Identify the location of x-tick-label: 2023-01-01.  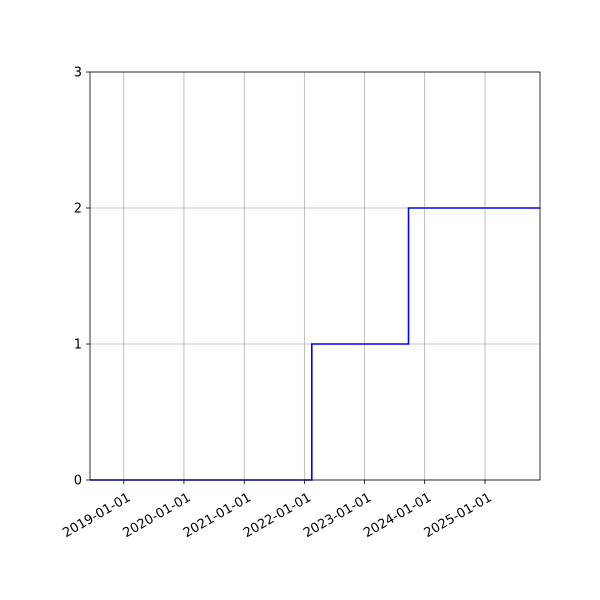
(337, 515).